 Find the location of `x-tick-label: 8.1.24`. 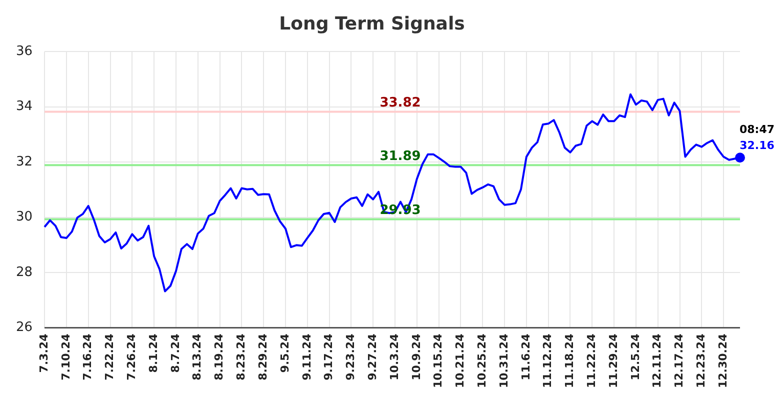

x-tick-label: 8.1.24 is located at coordinates (153, 353).